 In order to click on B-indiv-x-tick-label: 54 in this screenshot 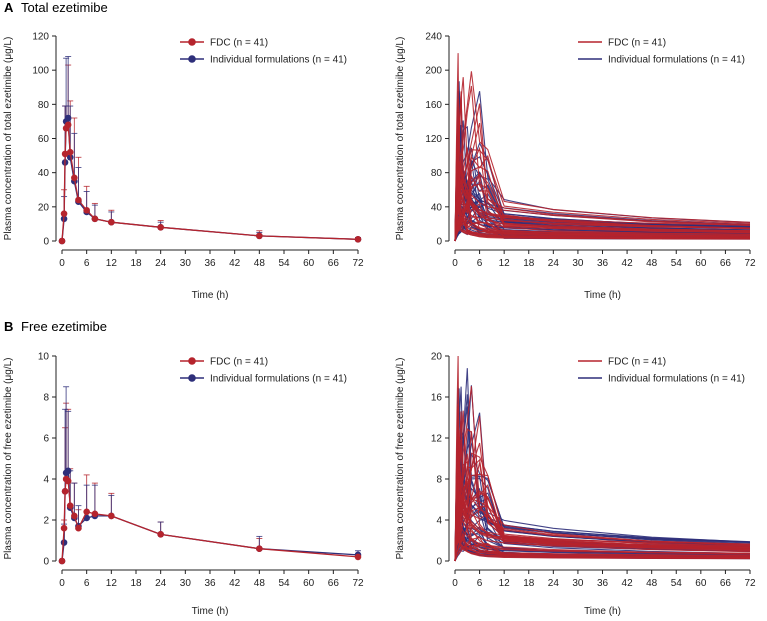, I will do `click(677, 583)`.